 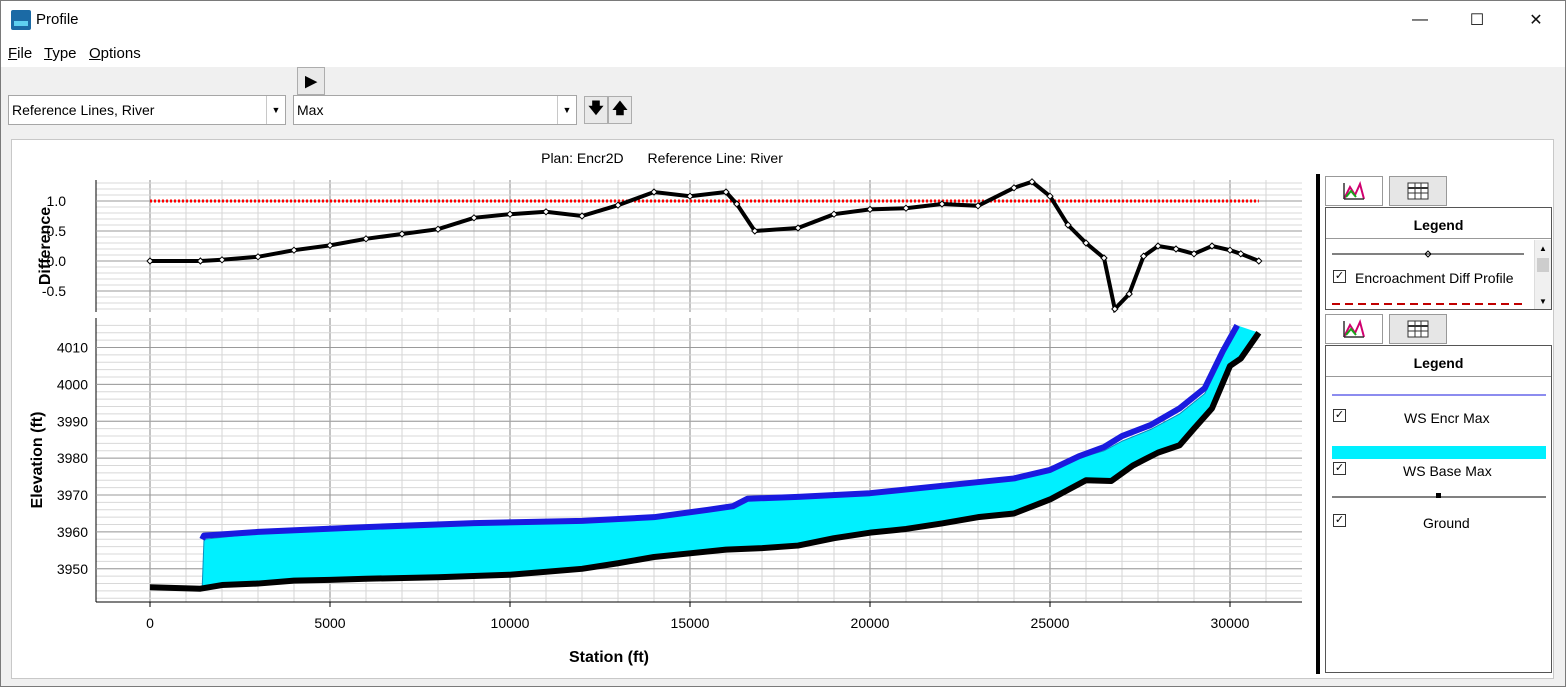 What do you see at coordinates (1477, 20) in the screenshot?
I see `maximize-icon: ☐` at bounding box center [1477, 20].